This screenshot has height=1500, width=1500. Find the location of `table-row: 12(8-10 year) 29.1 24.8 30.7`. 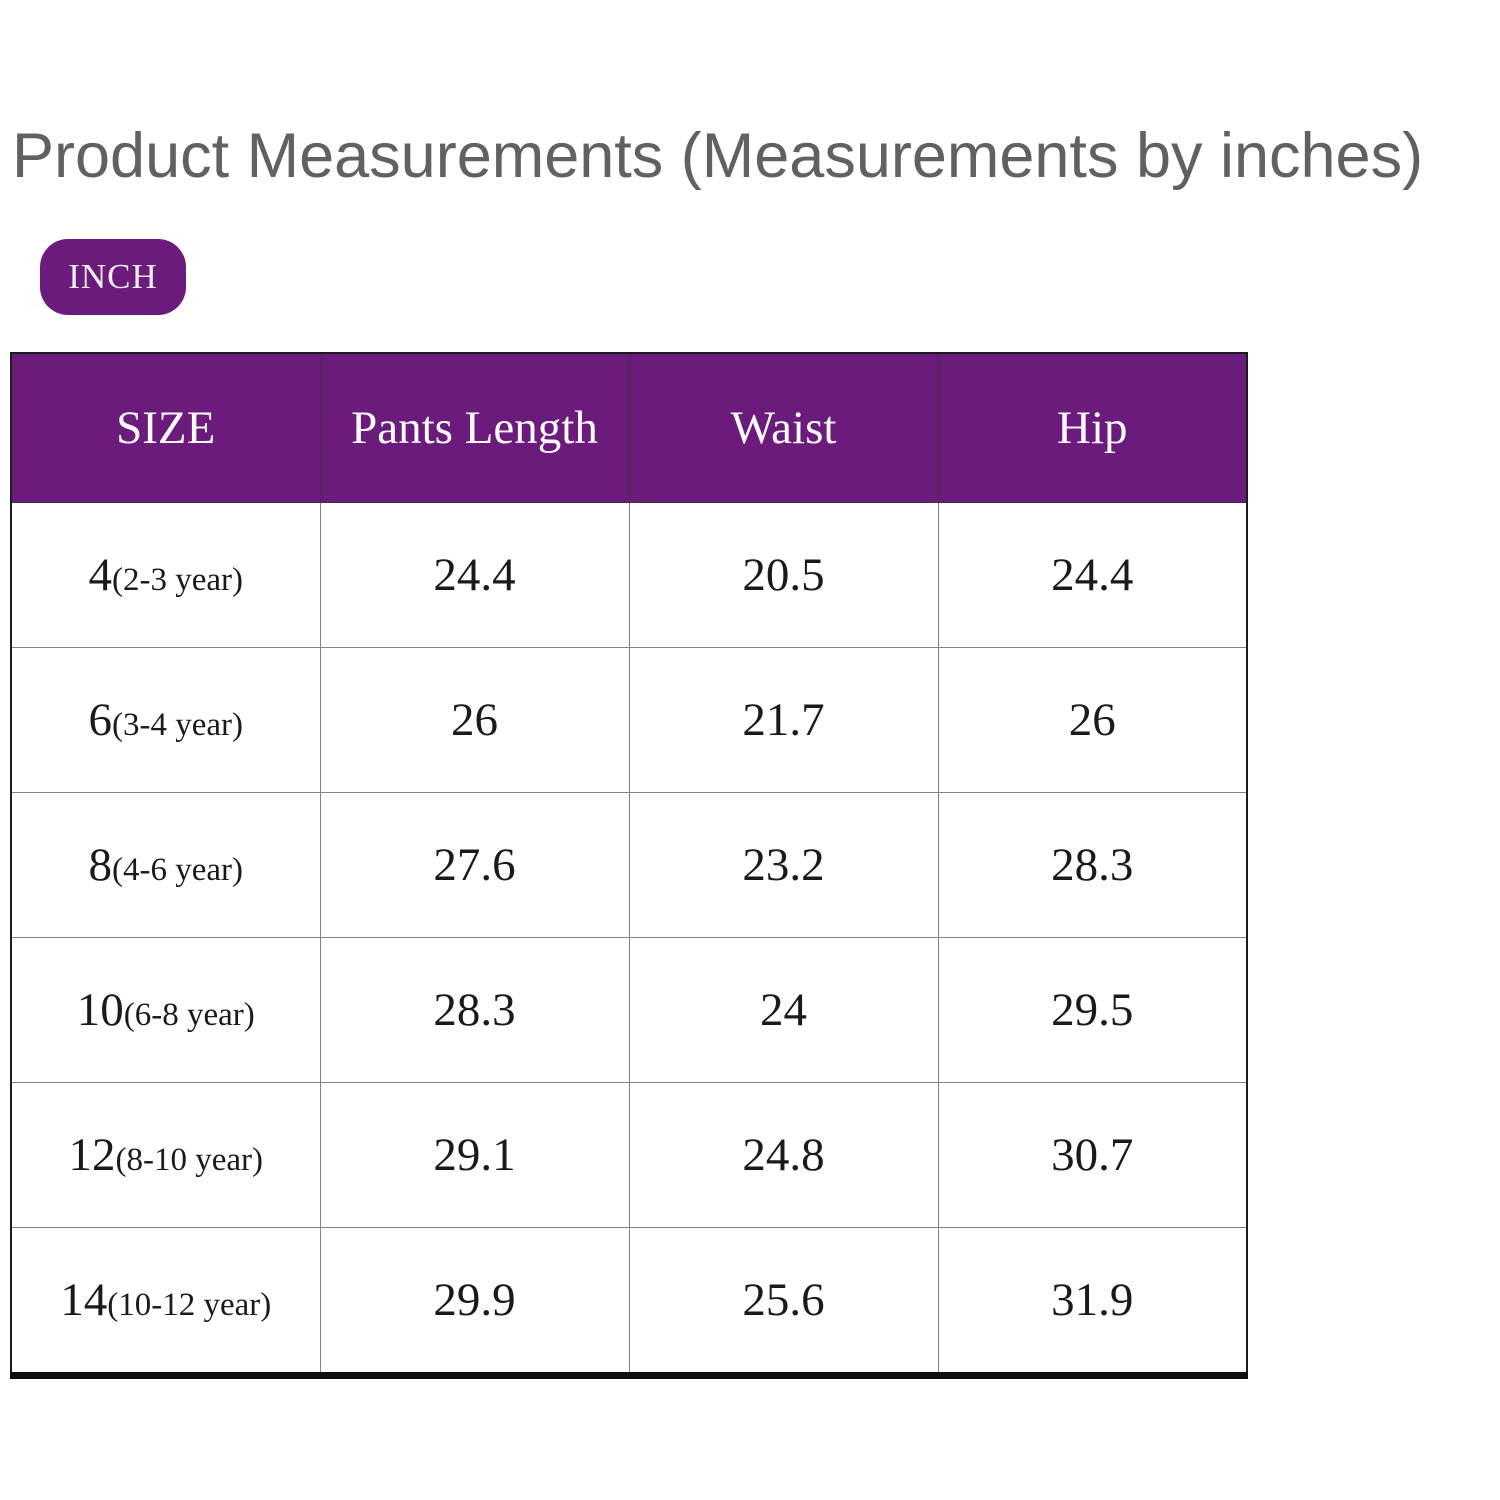

table-row: 12(8-10 year) 29.1 24.8 30.7 is located at coordinates (629, 1155).